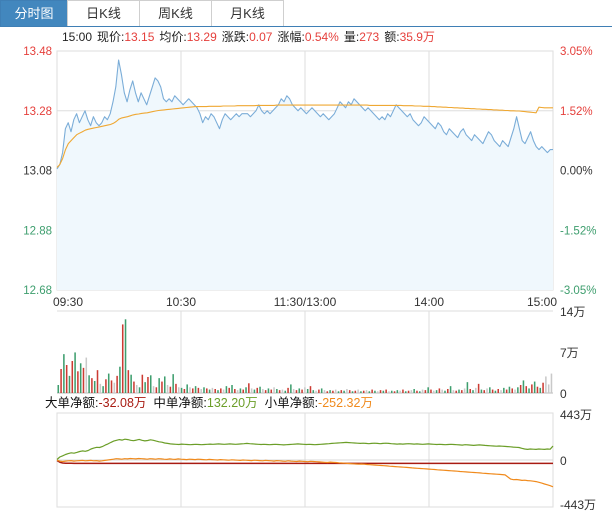 The height and width of the screenshot is (513, 612). I want to click on small-order-flow-line, so click(305, 472).